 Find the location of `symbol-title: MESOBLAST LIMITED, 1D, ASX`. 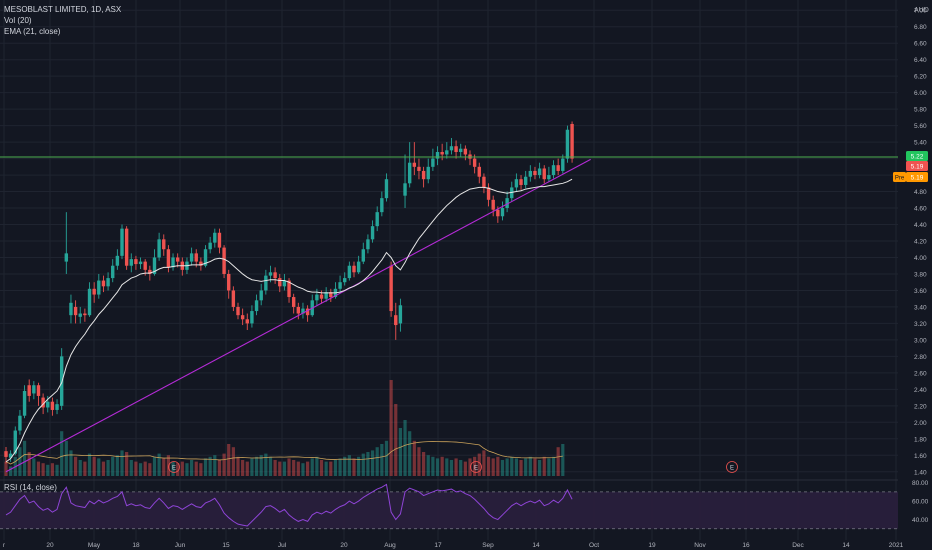

symbol-title: MESOBLAST LIMITED, 1D, ASX is located at coordinates (63, 9).